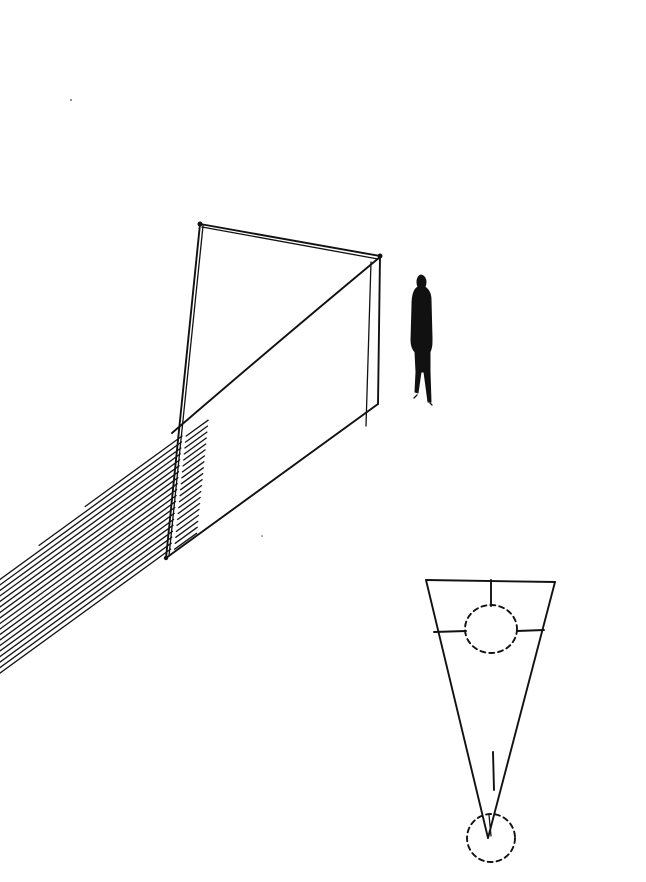 This screenshot has width=646, height=882. Describe the element at coordinates (491, 629) in the screenshot. I see `dashed-circle-center` at that location.